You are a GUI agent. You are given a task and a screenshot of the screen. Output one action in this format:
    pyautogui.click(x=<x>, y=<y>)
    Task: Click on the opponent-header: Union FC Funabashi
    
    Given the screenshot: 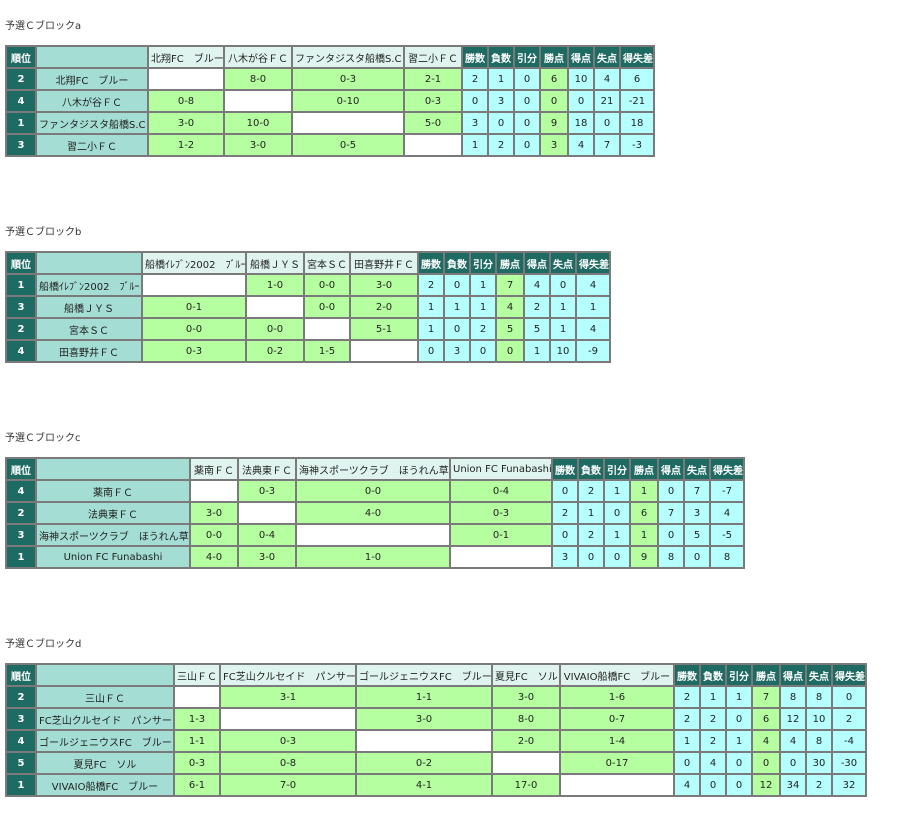 What is the action you would take?
    pyautogui.click(x=501, y=469)
    